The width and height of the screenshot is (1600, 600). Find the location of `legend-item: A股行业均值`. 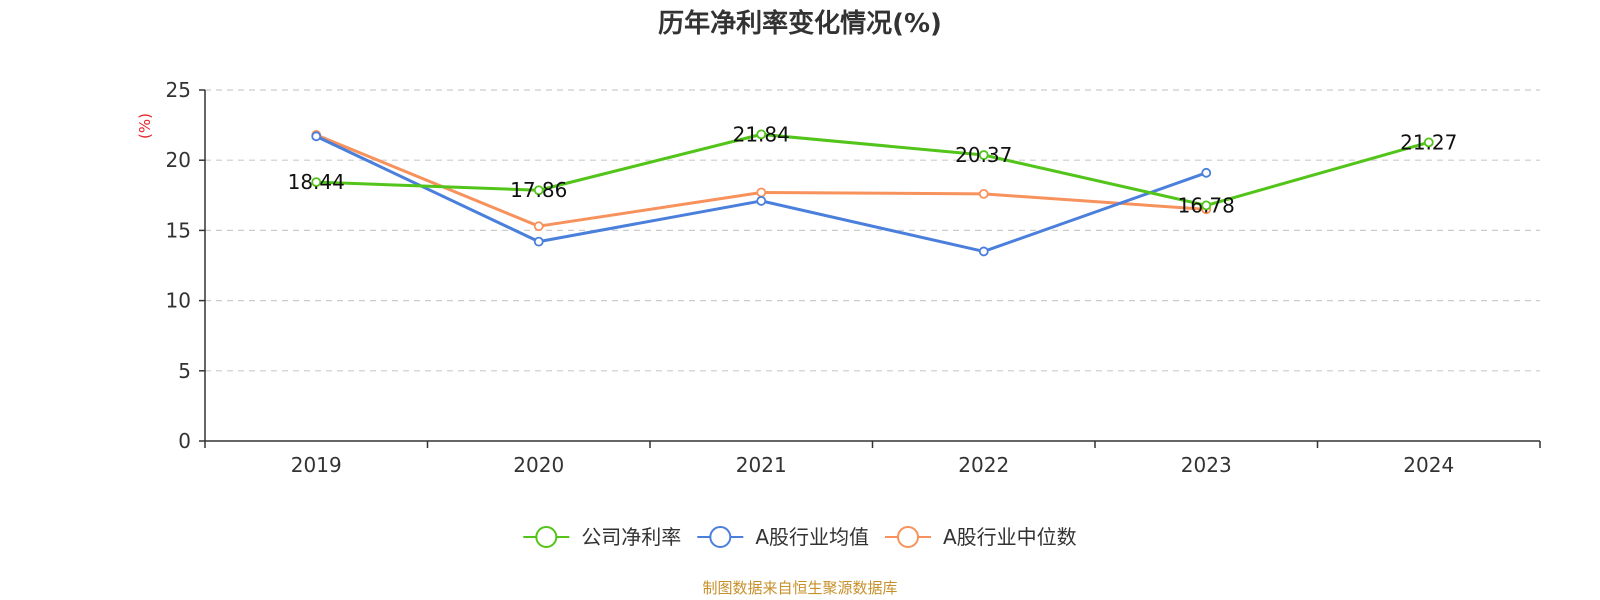

legend-item: A股行业均值 is located at coordinates (783, 537).